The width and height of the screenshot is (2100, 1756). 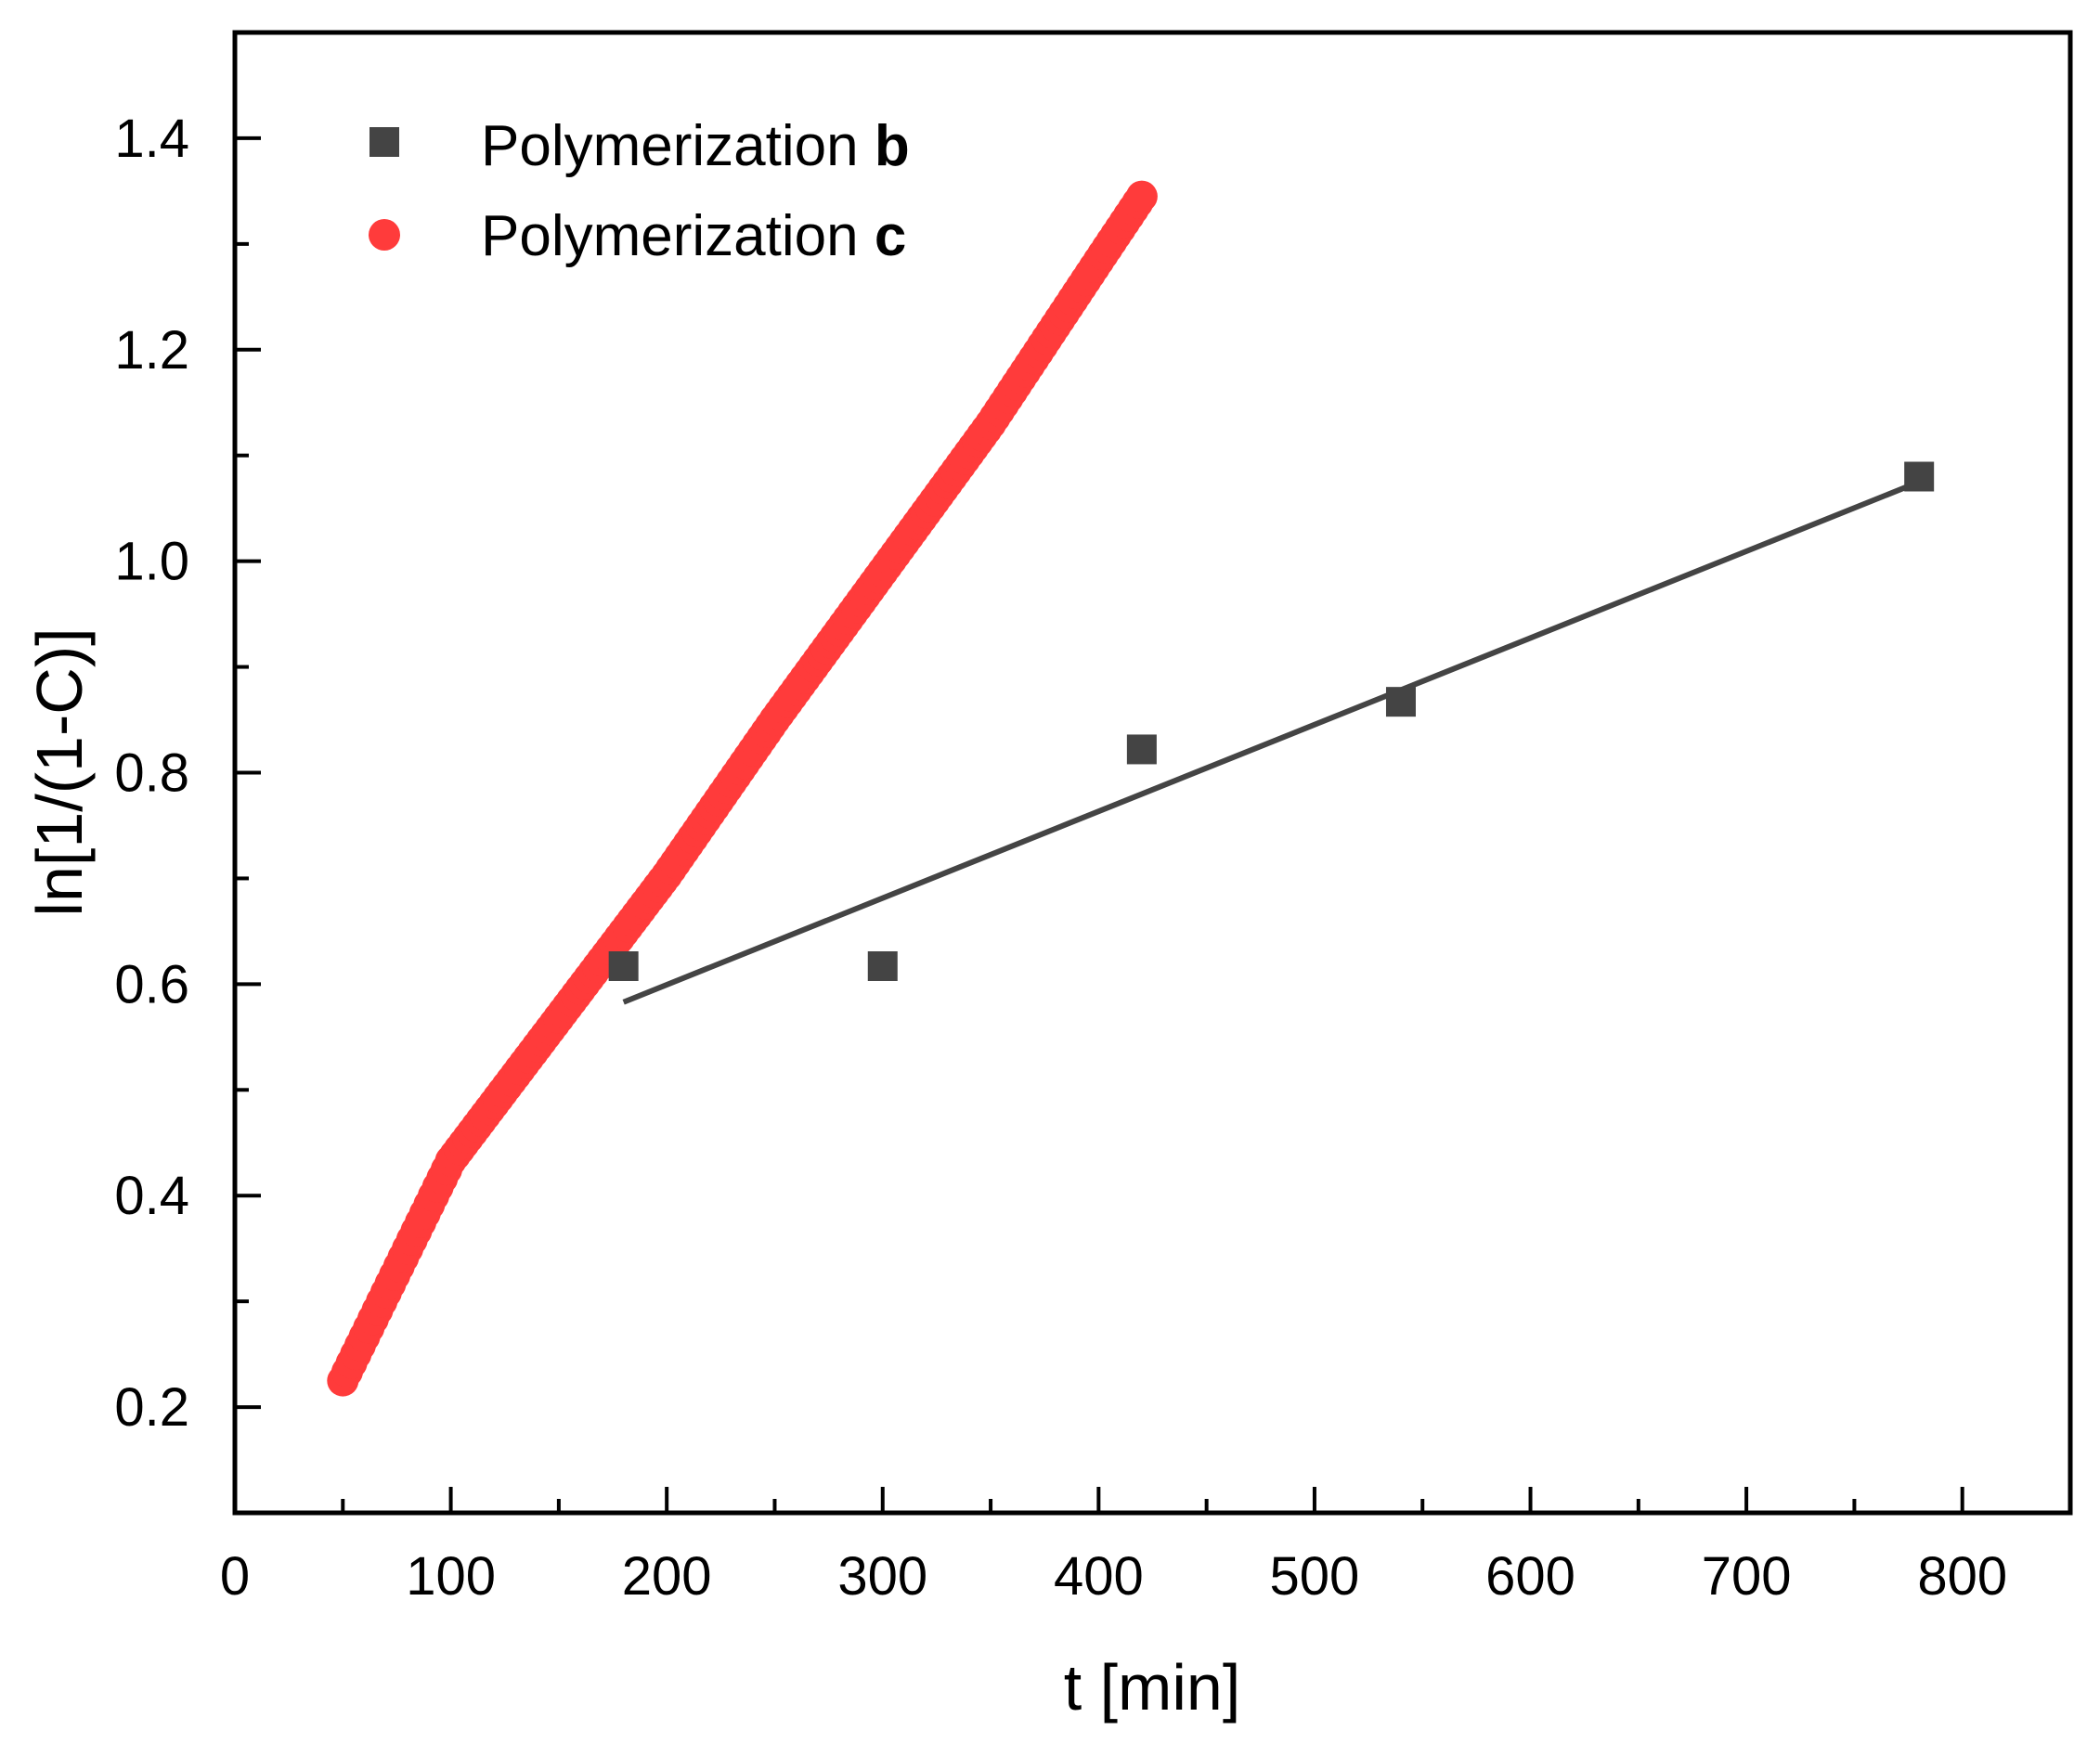 What do you see at coordinates (152, 350) in the screenshot?
I see `y-tick-label: 1.2` at bounding box center [152, 350].